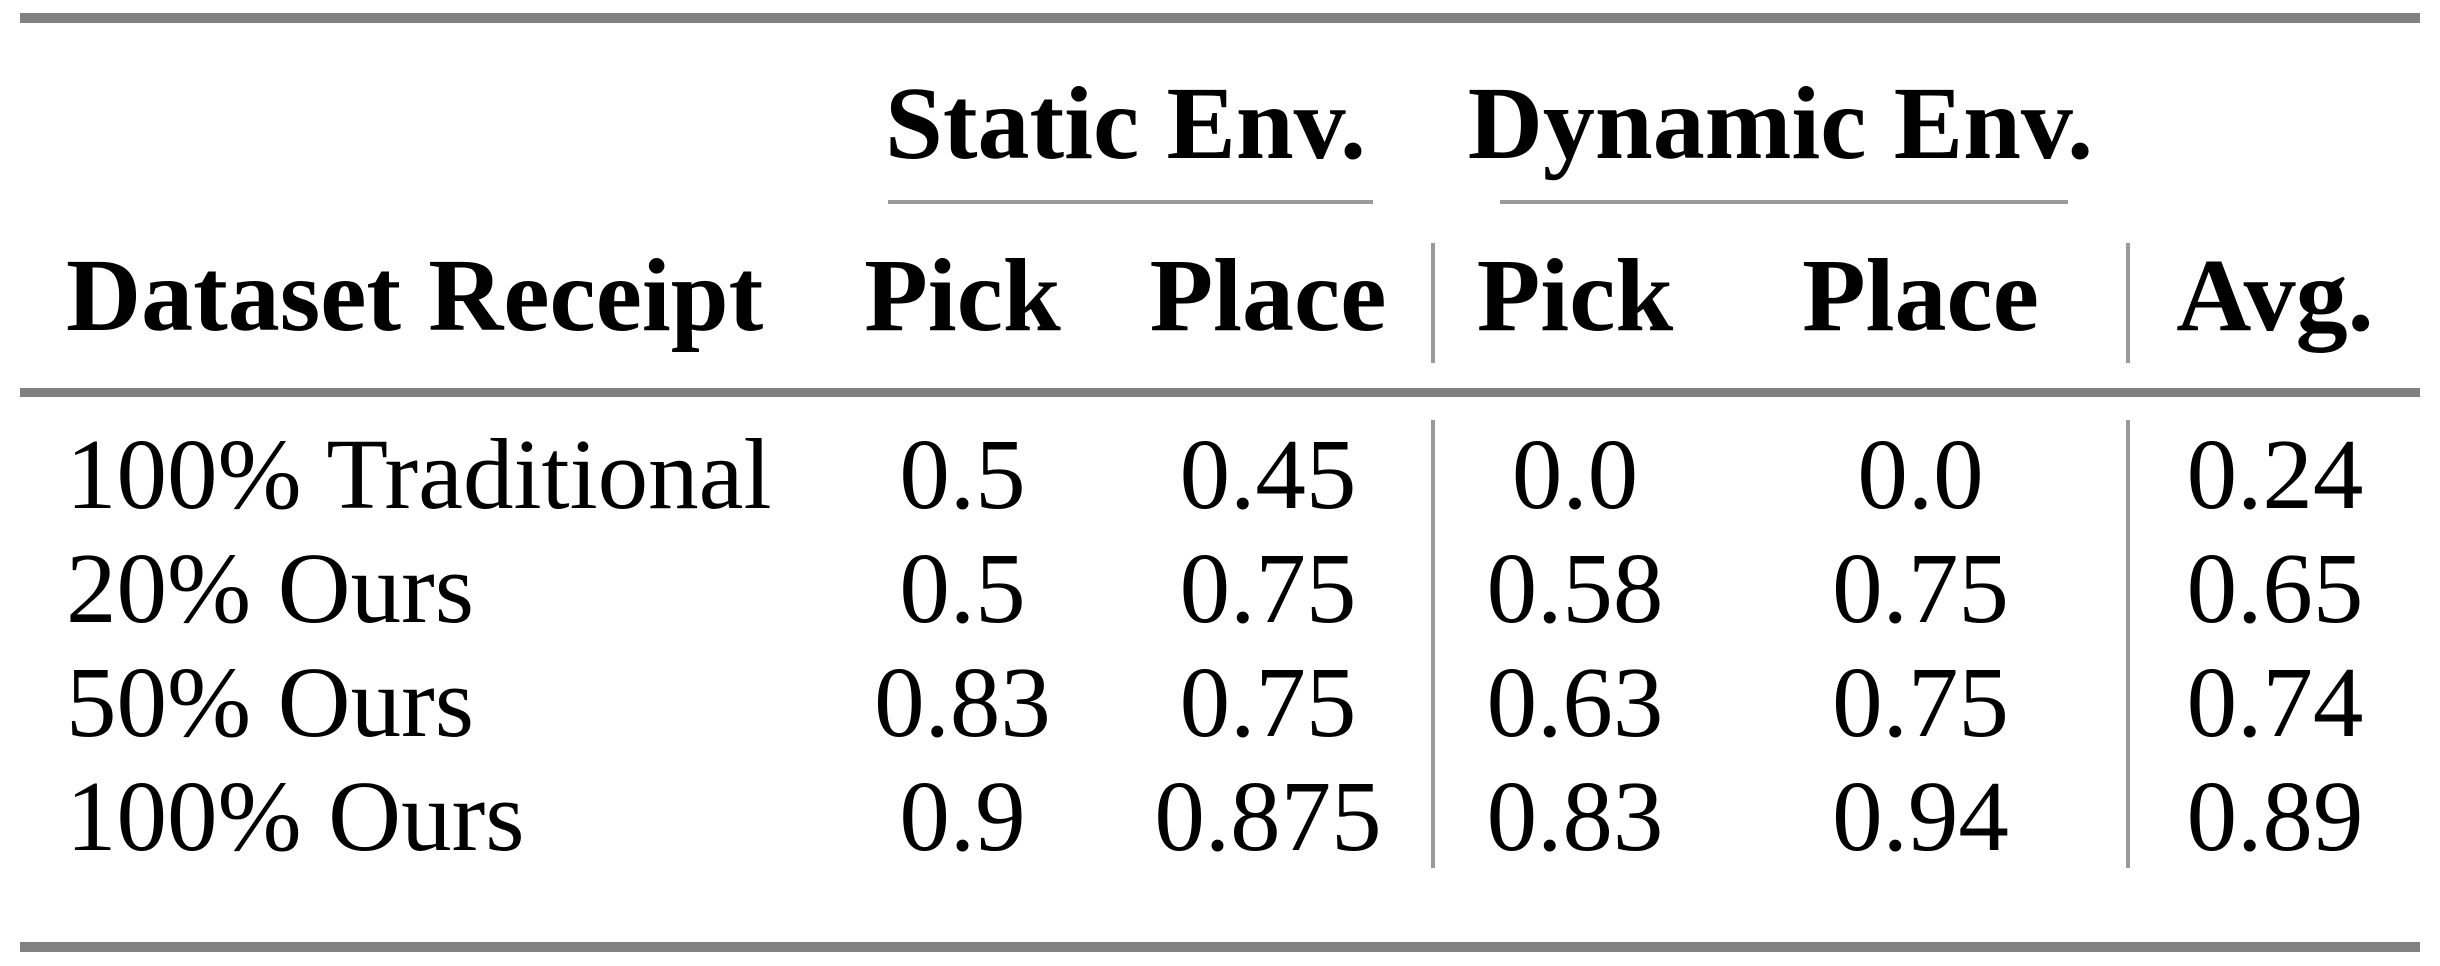 The image size is (2440, 966). Describe the element at coordinates (1130, 202) in the screenshot. I see `cmidrule-static-env` at that location.